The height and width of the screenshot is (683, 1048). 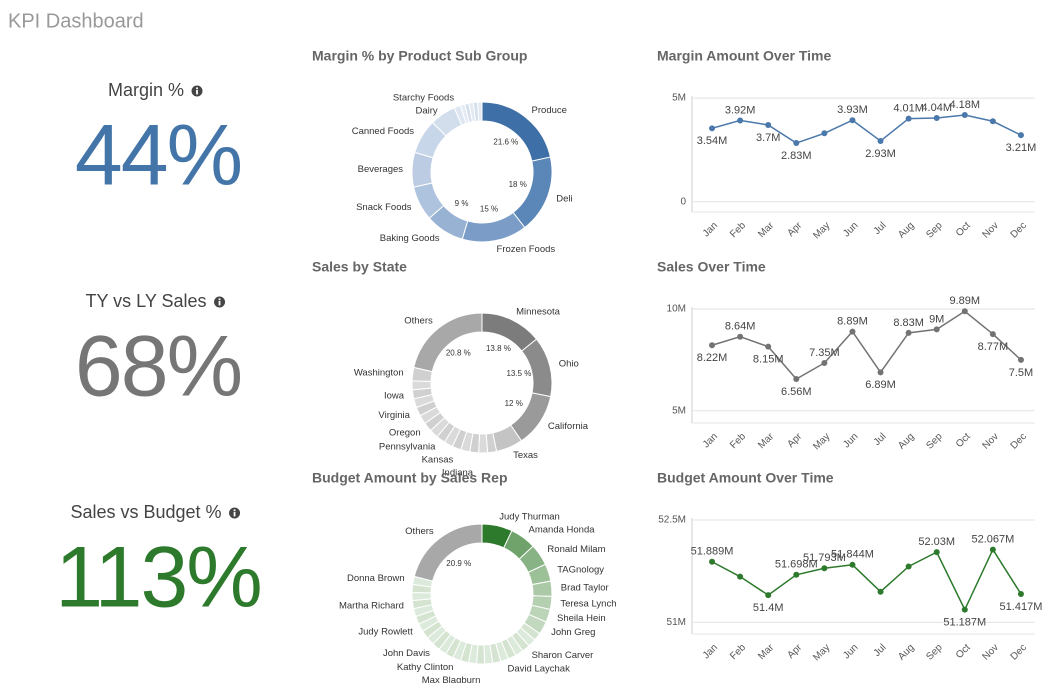 I want to click on value-label: 15 %, so click(x=489, y=208).